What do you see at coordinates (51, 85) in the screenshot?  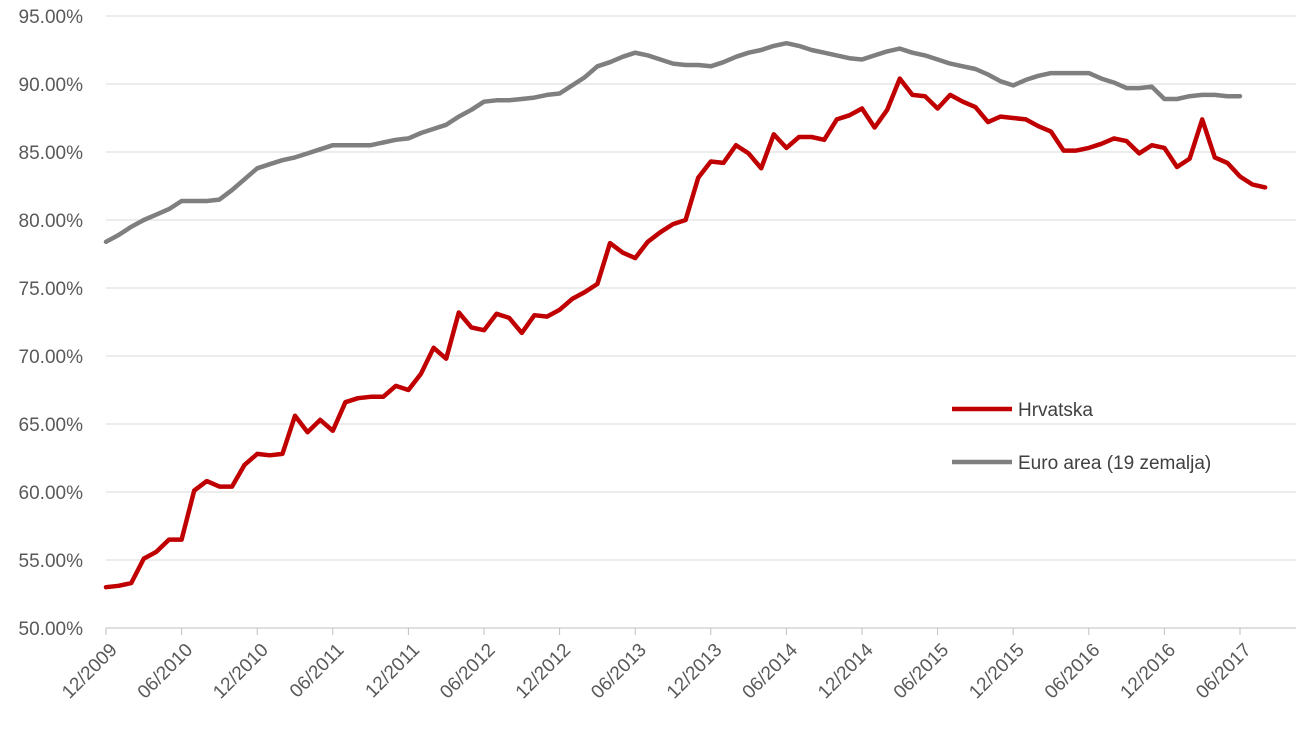 I see `y-tick-label: 90.00%` at bounding box center [51, 85].